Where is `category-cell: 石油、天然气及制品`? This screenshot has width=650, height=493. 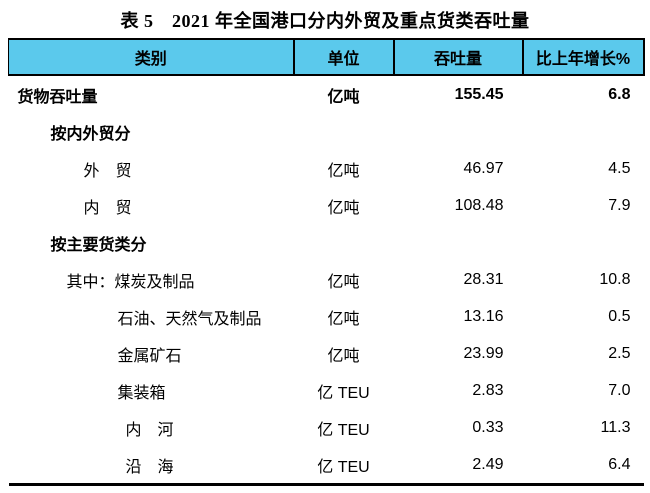
category-cell: 石油、天然气及制品 is located at coordinates (189, 319).